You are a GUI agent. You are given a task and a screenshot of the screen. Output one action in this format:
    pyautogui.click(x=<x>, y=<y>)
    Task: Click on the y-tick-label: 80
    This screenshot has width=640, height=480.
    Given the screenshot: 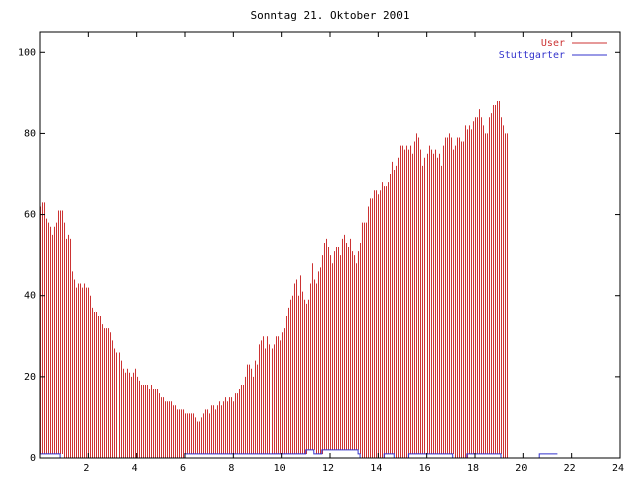 What is the action you would take?
    pyautogui.click(x=30, y=133)
    